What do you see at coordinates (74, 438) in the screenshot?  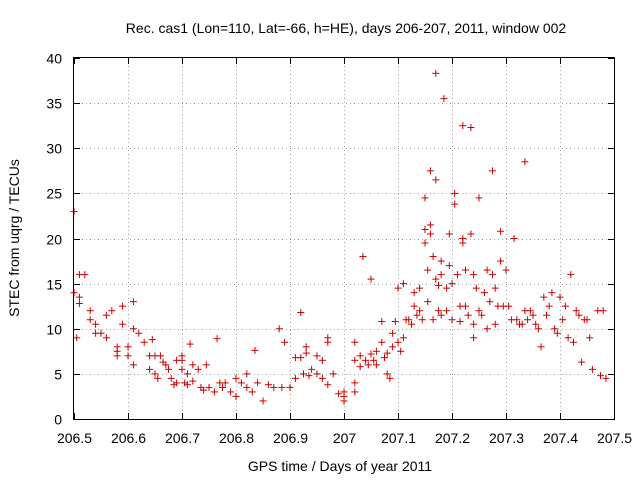 I see `x-tick-label: 206.5` at bounding box center [74, 438].